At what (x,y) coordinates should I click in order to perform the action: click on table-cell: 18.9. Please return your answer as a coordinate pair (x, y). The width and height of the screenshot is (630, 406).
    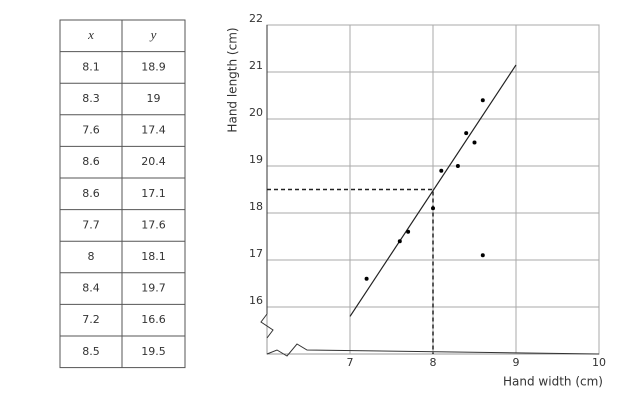
    Looking at the image, I should click on (153, 66).